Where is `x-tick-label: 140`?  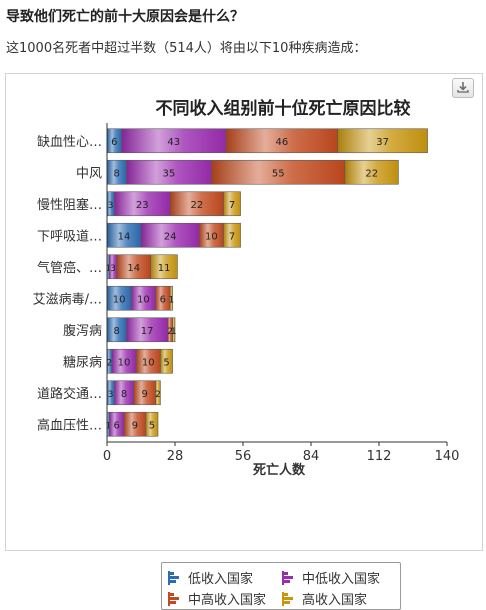 x-tick-label: 140 is located at coordinates (447, 456).